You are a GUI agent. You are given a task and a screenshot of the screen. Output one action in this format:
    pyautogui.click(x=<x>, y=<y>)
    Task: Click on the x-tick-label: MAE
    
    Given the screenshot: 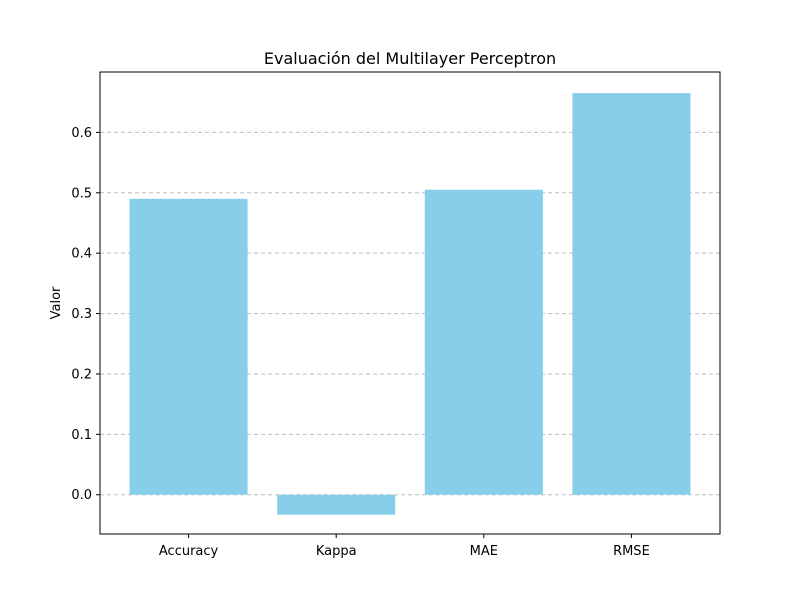 What is the action you would take?
    pyautogui.click(x=484, y=551)
    